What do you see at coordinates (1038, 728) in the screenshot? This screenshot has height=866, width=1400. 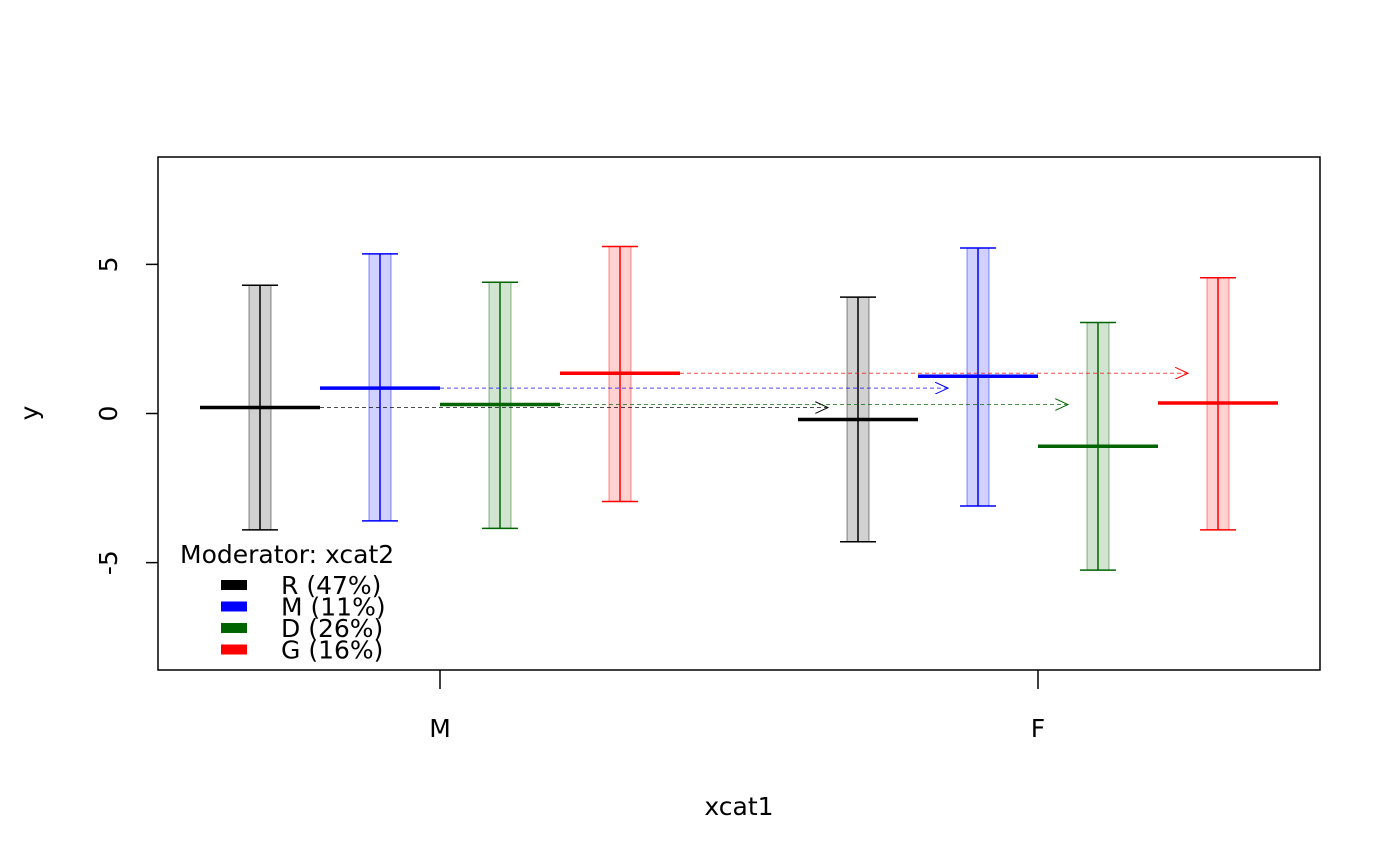 I see `x-tick-label: F` at bounding box center [1038, 728].